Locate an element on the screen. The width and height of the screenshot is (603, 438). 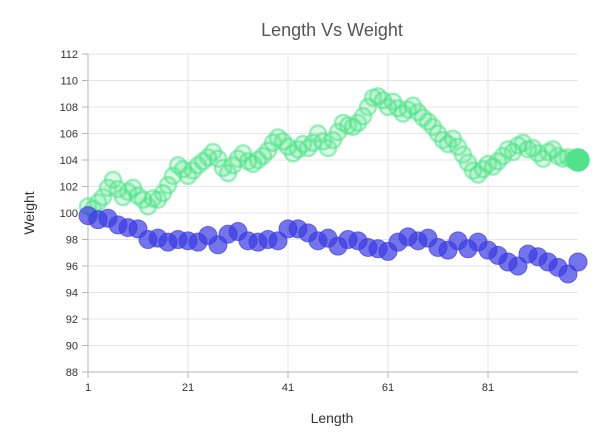
x-axis-title: Length is located at coordinates (332, 418).